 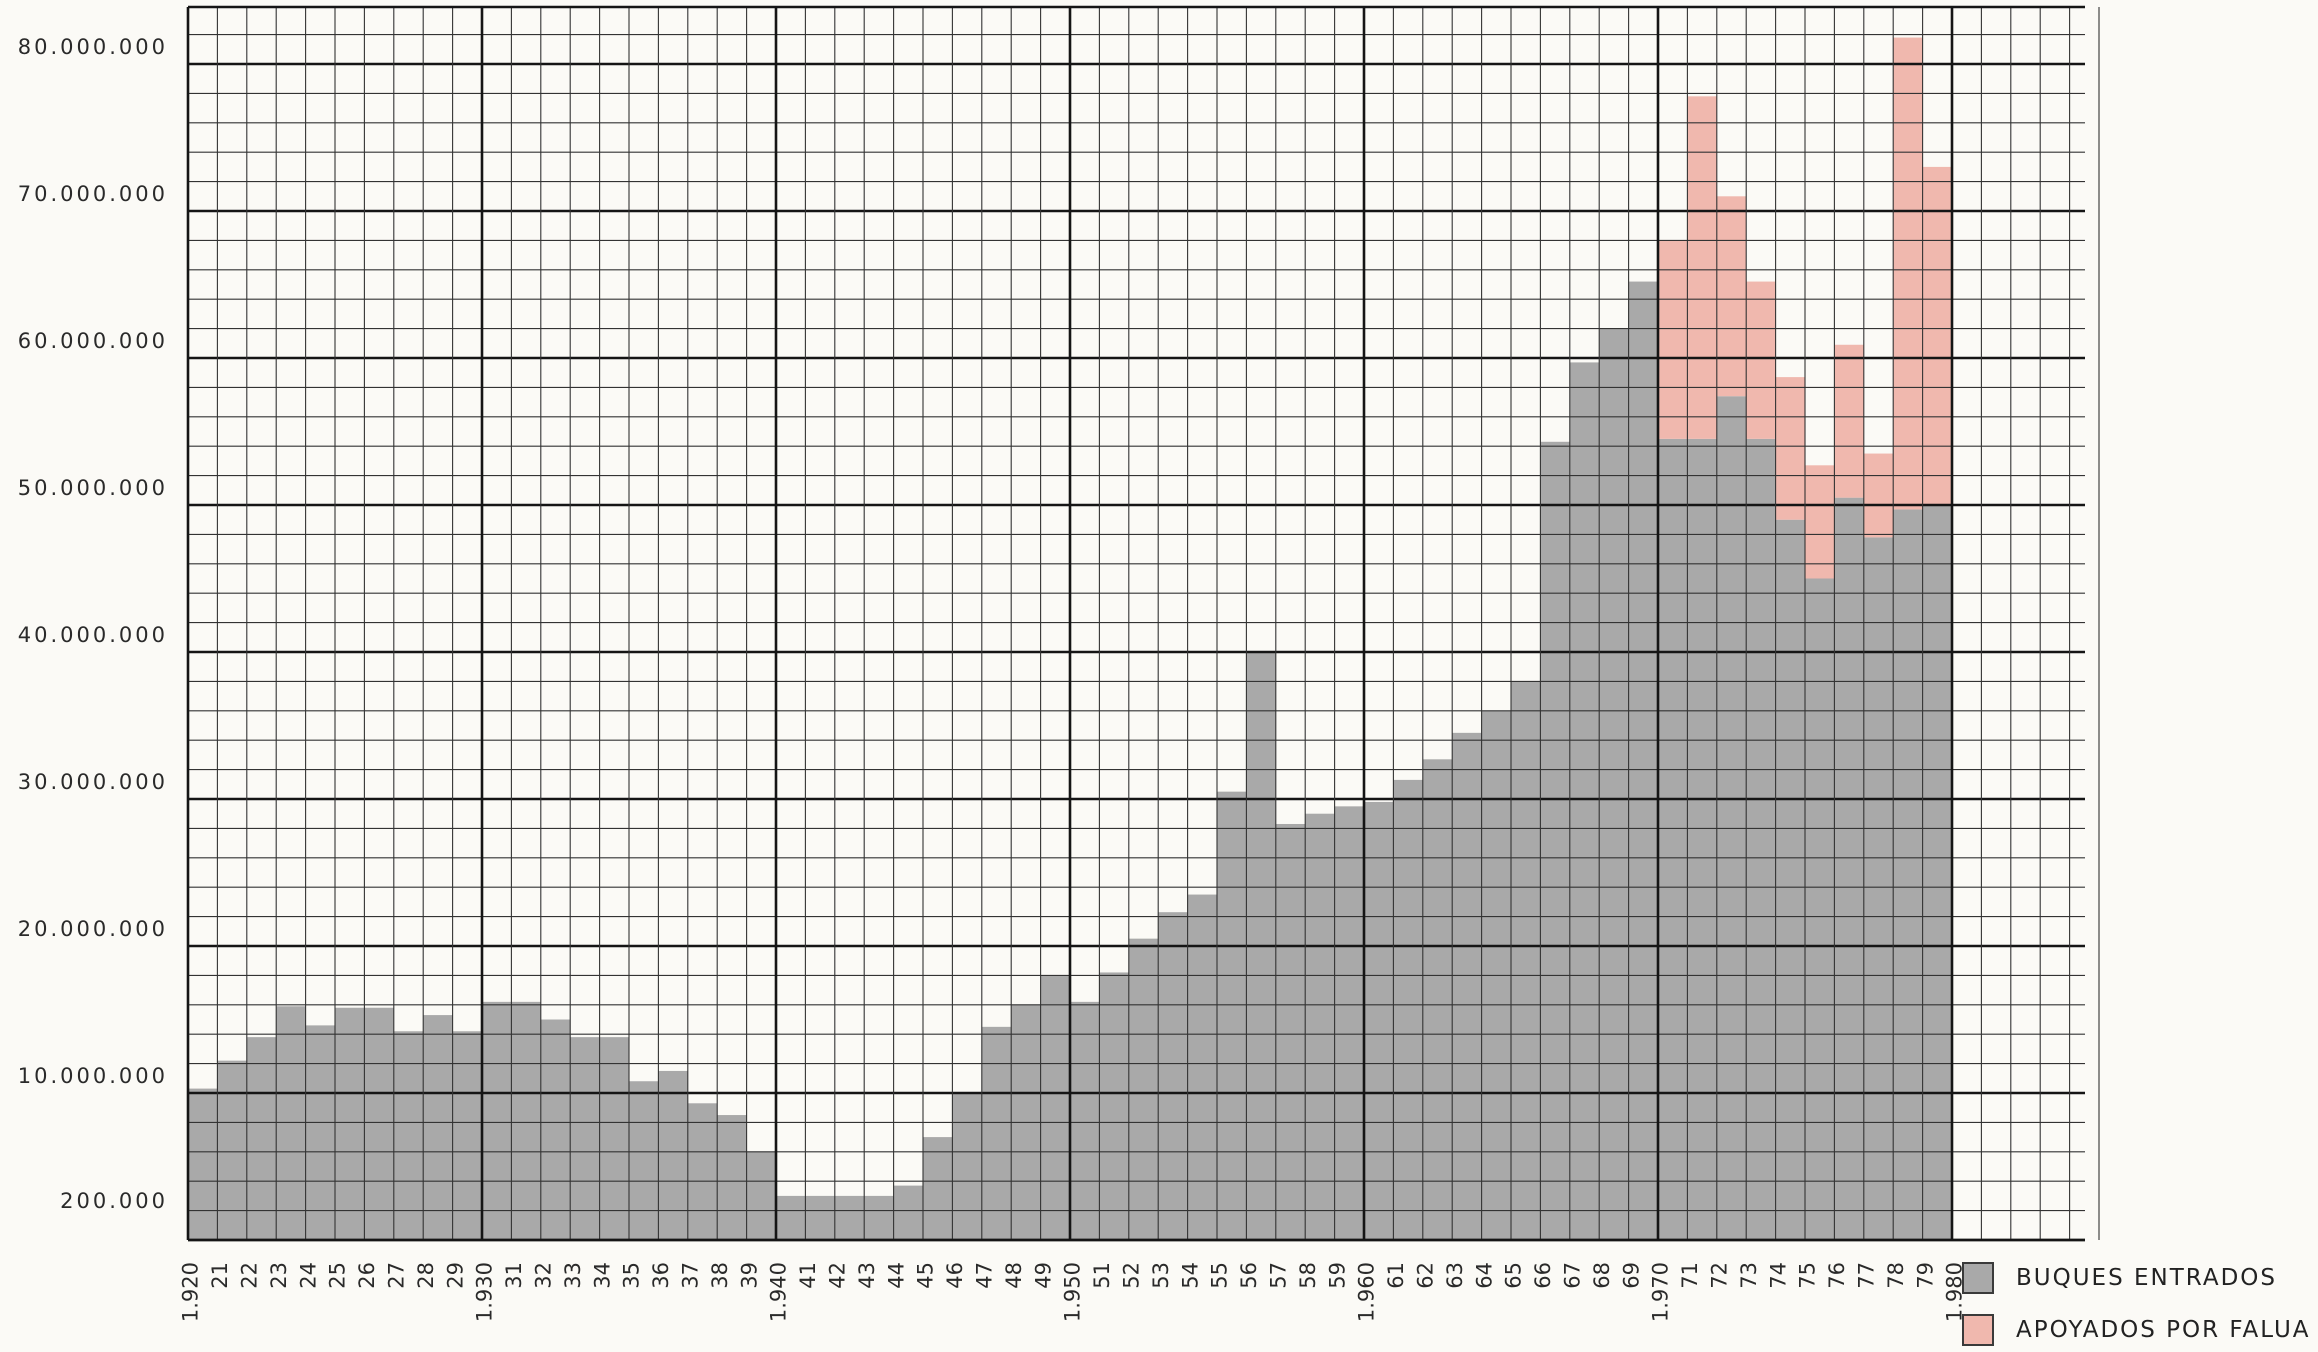 What do you see at coordinates (955, 1275) in the screenshot?
I see `x-tick-label-26: 46` at bounding box center [955, 1275].